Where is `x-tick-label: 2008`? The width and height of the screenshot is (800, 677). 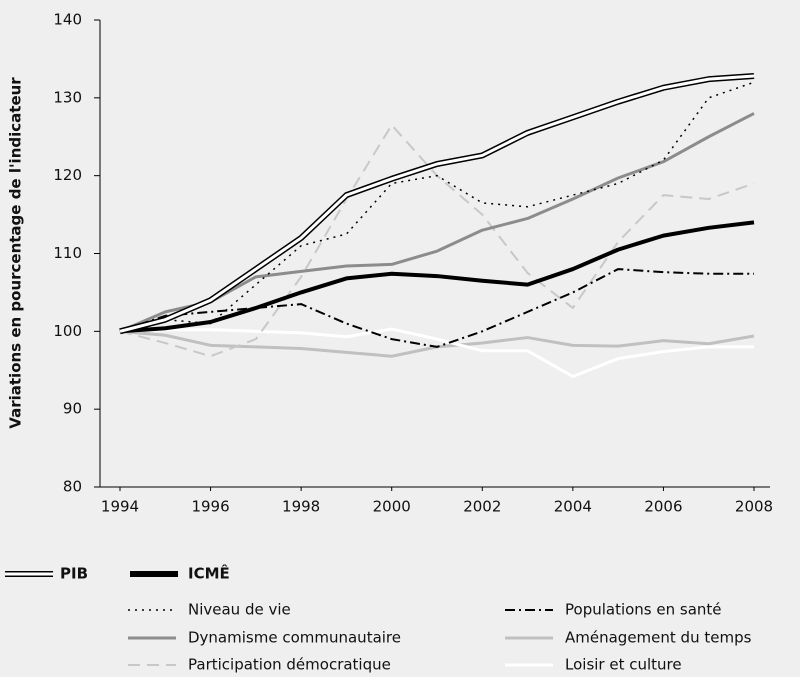
x-tick-label: 2008 is located at coordinates (754, 507).